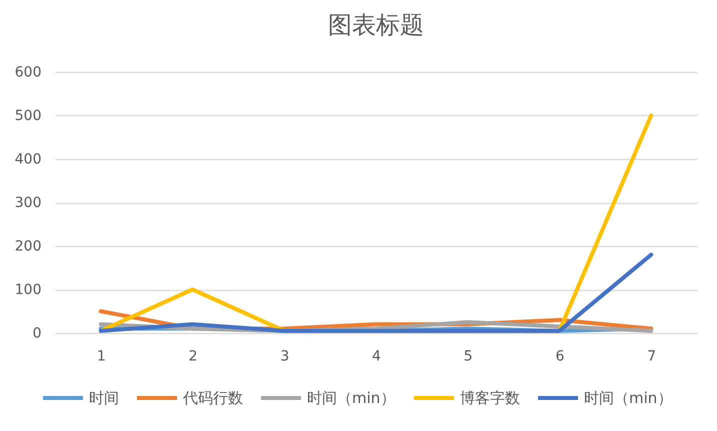 The width and height of the screenshot is (717, 431). Describe the element at coordinates (37, 334) in the screenshot. I see `y-tick-label: 0` at that location.